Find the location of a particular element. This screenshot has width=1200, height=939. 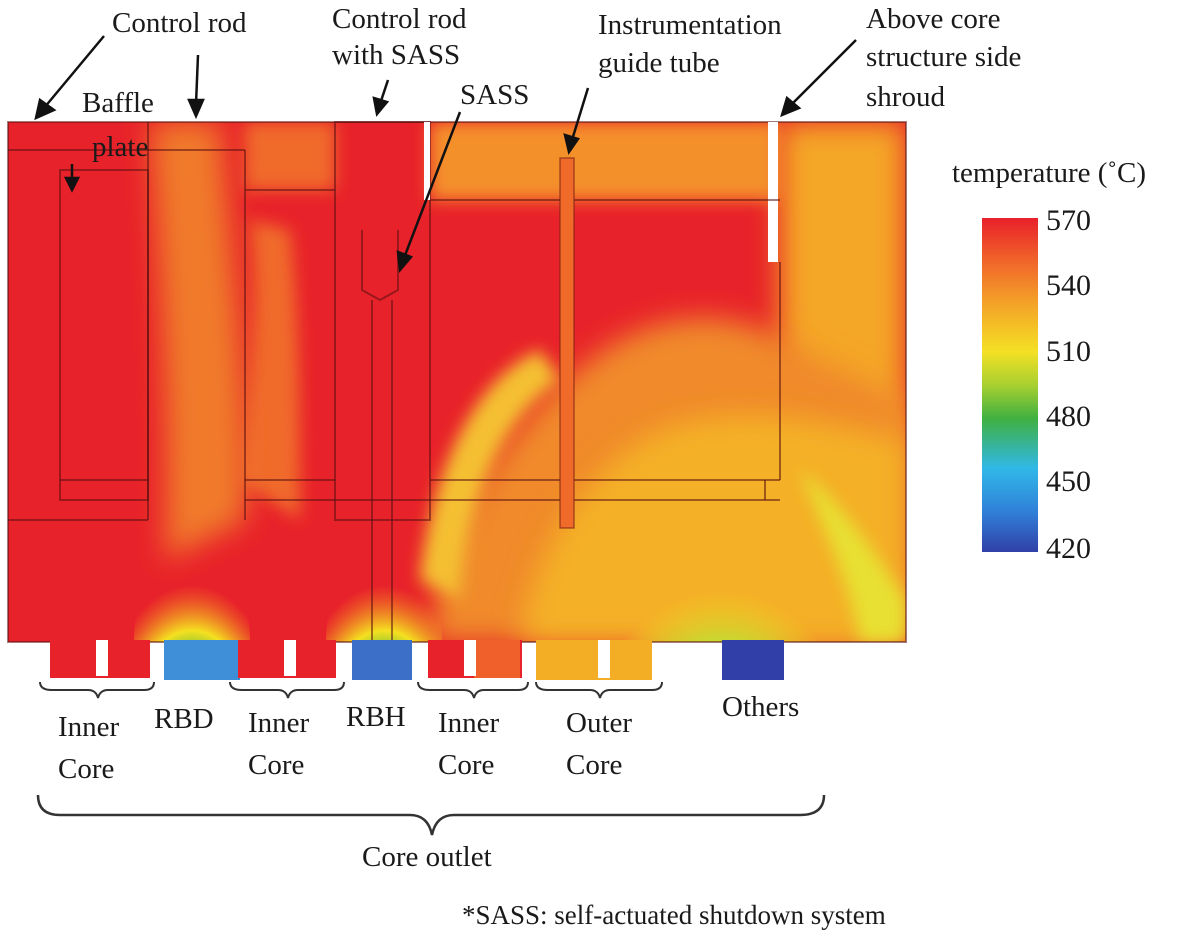

outlet-rbh is located at coordinates (382, 660).